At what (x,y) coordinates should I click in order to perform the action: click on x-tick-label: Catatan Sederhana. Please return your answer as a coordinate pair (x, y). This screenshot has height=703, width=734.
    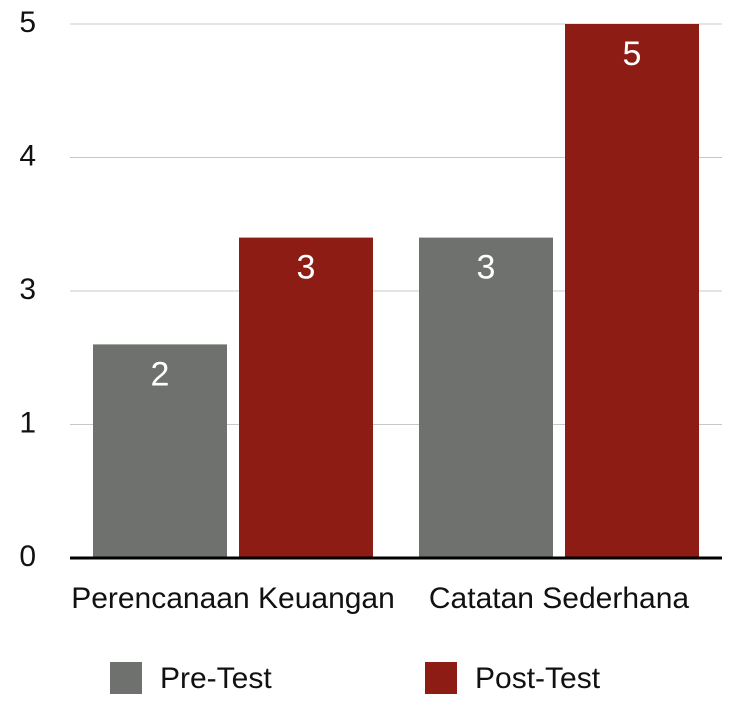
    Looking at the image, I should click on (559, 598).